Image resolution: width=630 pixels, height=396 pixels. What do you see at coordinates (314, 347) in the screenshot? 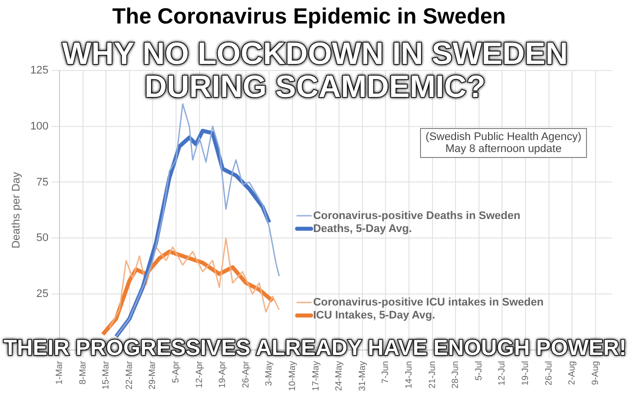
I see `annotation: THEIR PROGRESSIVES ALREADY HAVE ENOUGH POWER!` at bounding box center [314, 347].